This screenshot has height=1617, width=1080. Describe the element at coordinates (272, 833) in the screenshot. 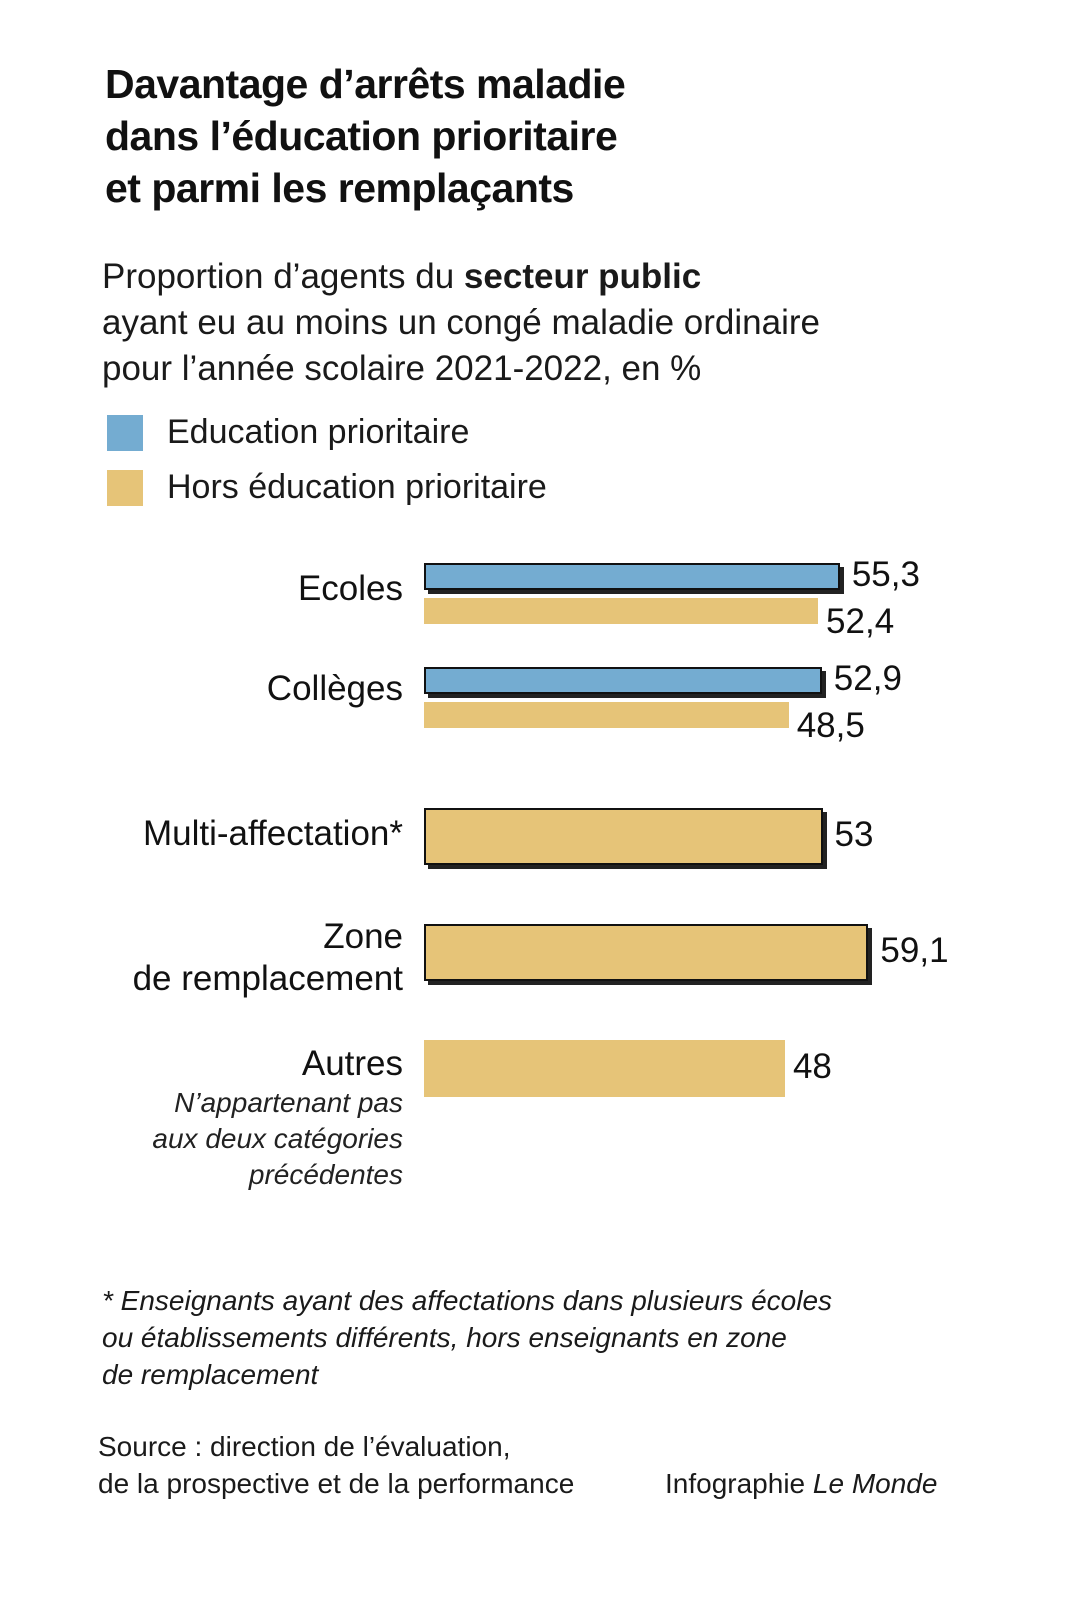

I see `category-label-line: Multi-affectation*` at that location.